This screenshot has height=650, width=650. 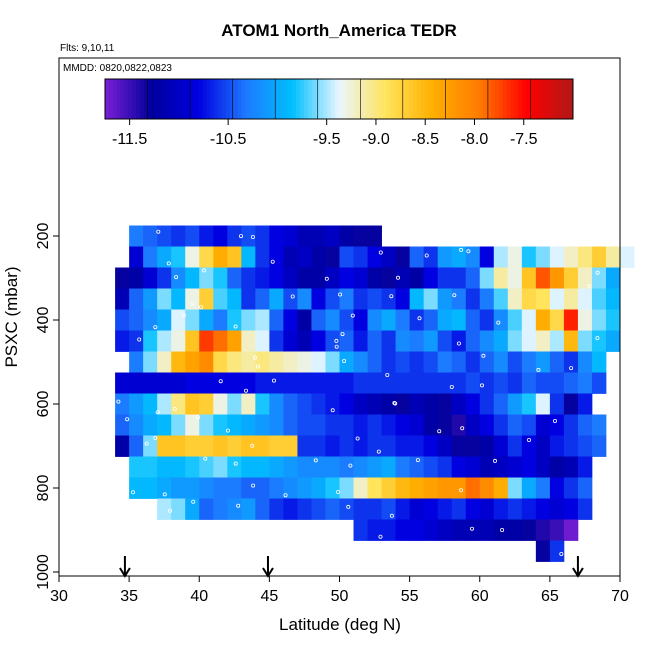 What do you see at coordinates (410, 596) in the screenshot?
I see `x-tick-label: 55` at bounding box center [410, 596].